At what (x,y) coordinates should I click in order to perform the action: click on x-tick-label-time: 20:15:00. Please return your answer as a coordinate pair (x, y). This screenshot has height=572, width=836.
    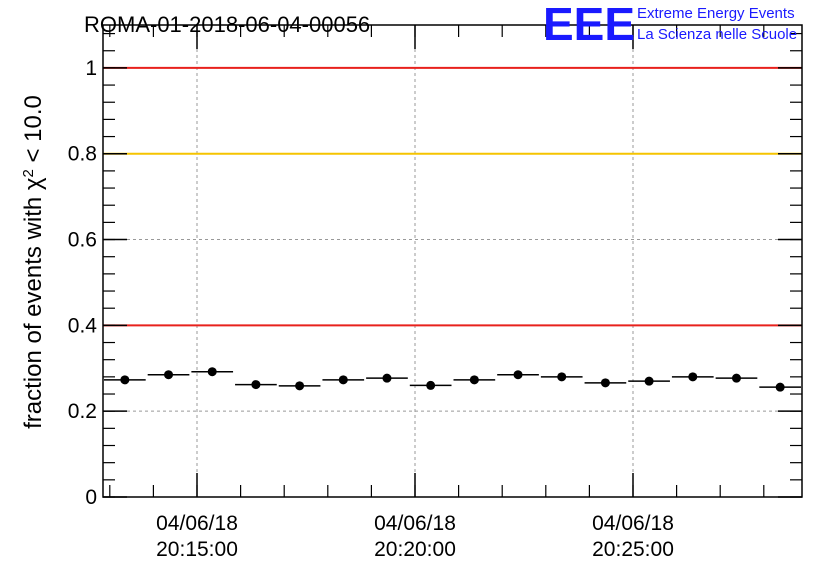
    Looking at the image, I should click on (197, 549).